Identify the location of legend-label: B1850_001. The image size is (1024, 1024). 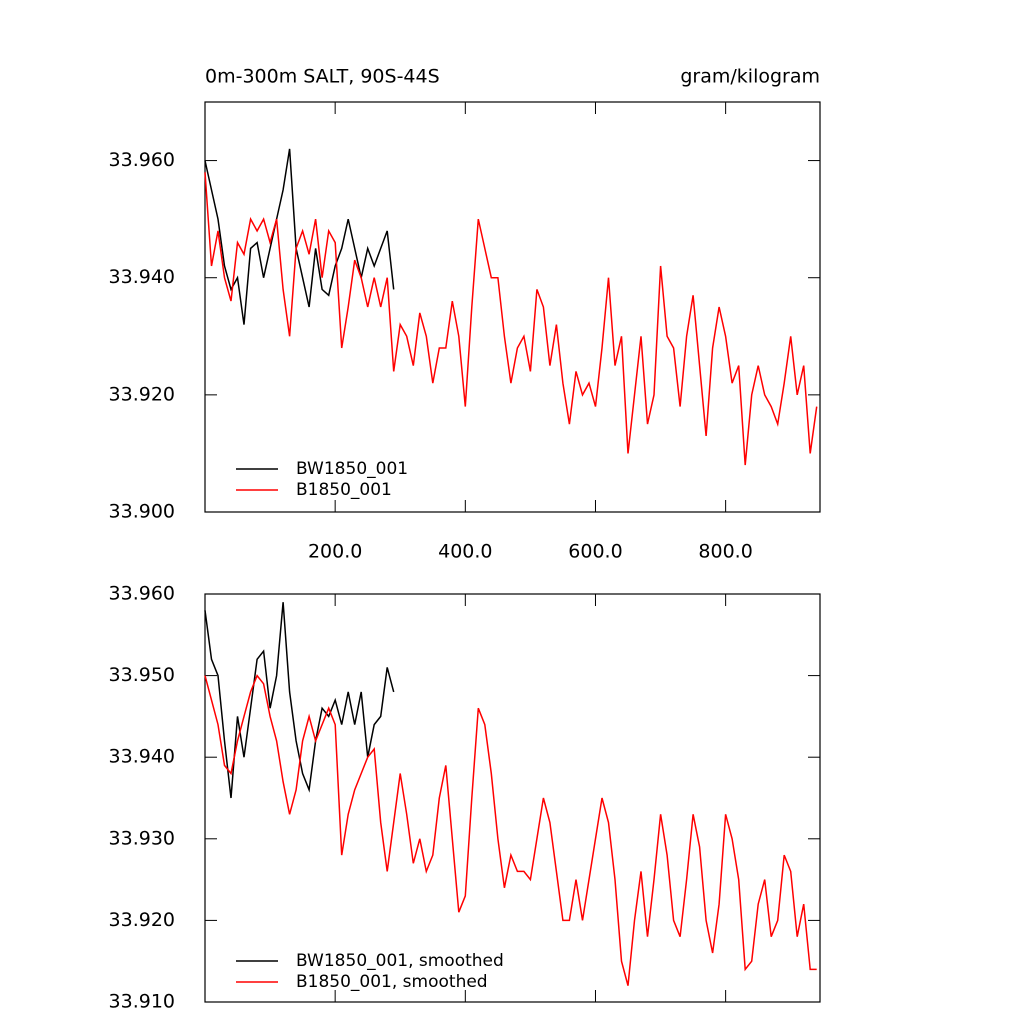
(344, 490).